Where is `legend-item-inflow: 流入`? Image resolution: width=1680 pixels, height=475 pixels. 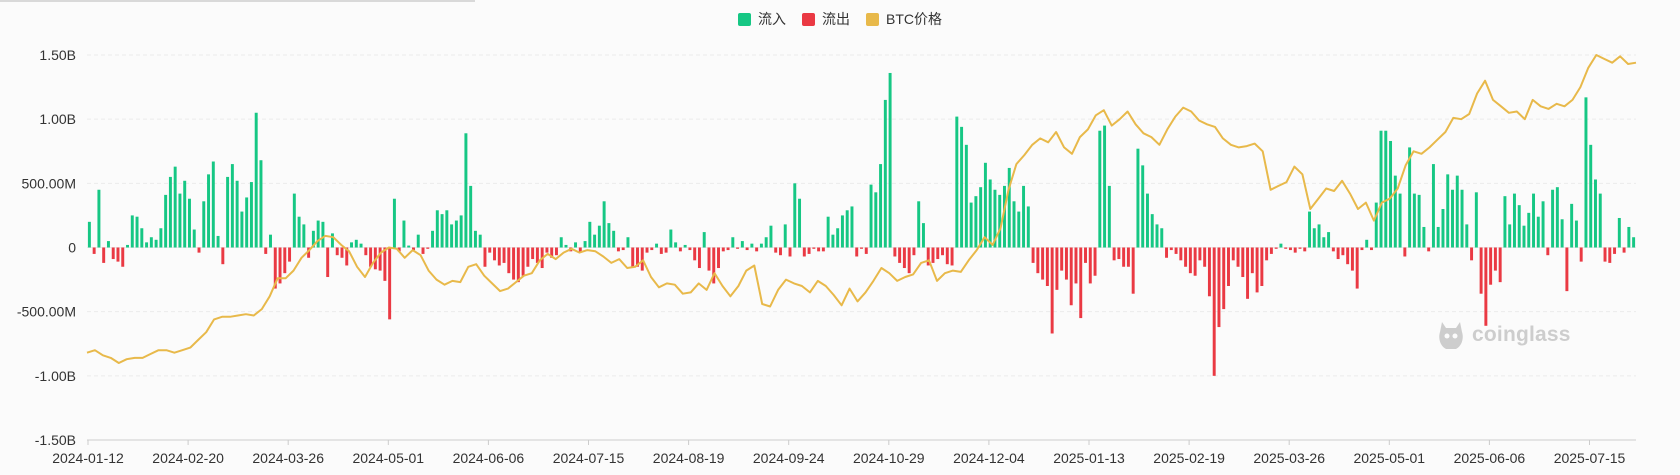
legend-item-inflow: 流入 is located at coordinates (762, 19).